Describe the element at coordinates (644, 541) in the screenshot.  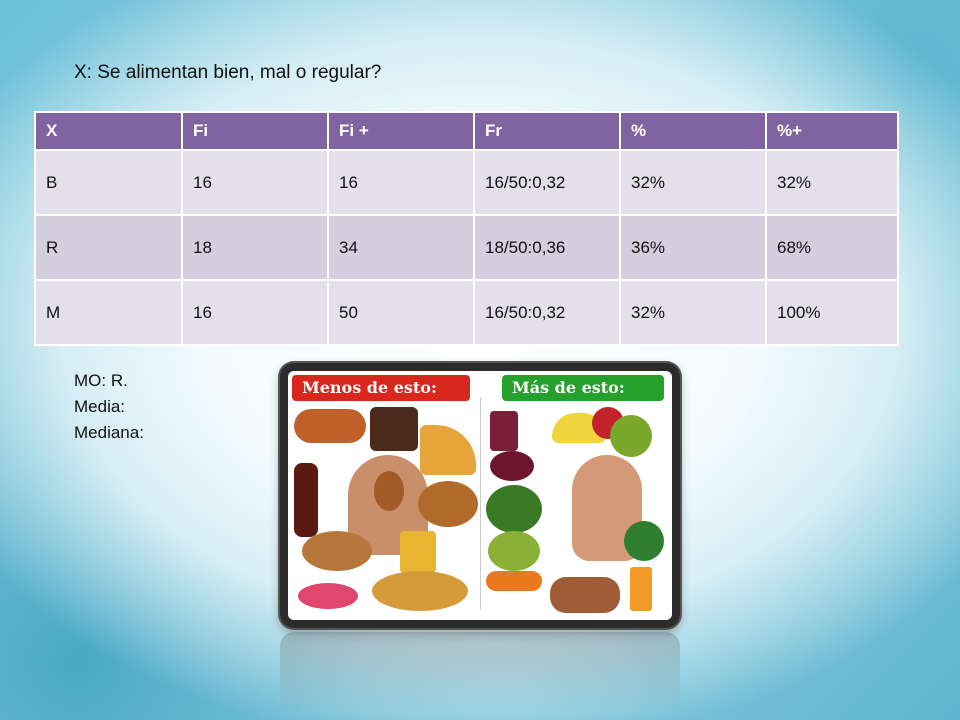
I see `broccoli-illustration` at that location.